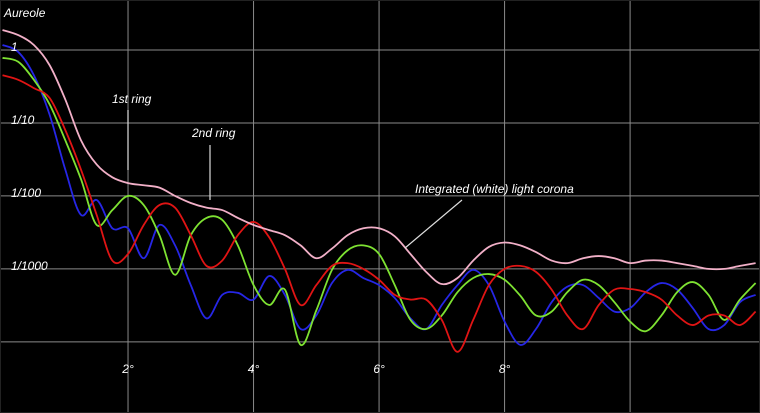 The image size is (760, 413). I want to click on x-tick-label: 8°, so click(505, 369).